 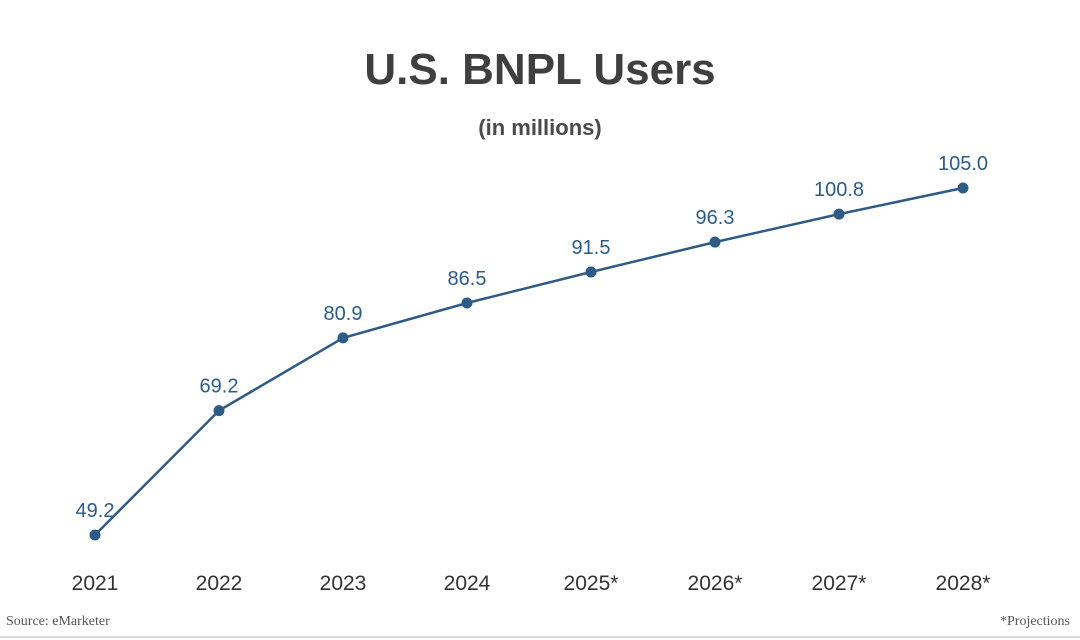 What do you see at coordinates (591, 248) in the screenshot?
I see `data-label-2025: 91.5` at bounding box center [591, 248].